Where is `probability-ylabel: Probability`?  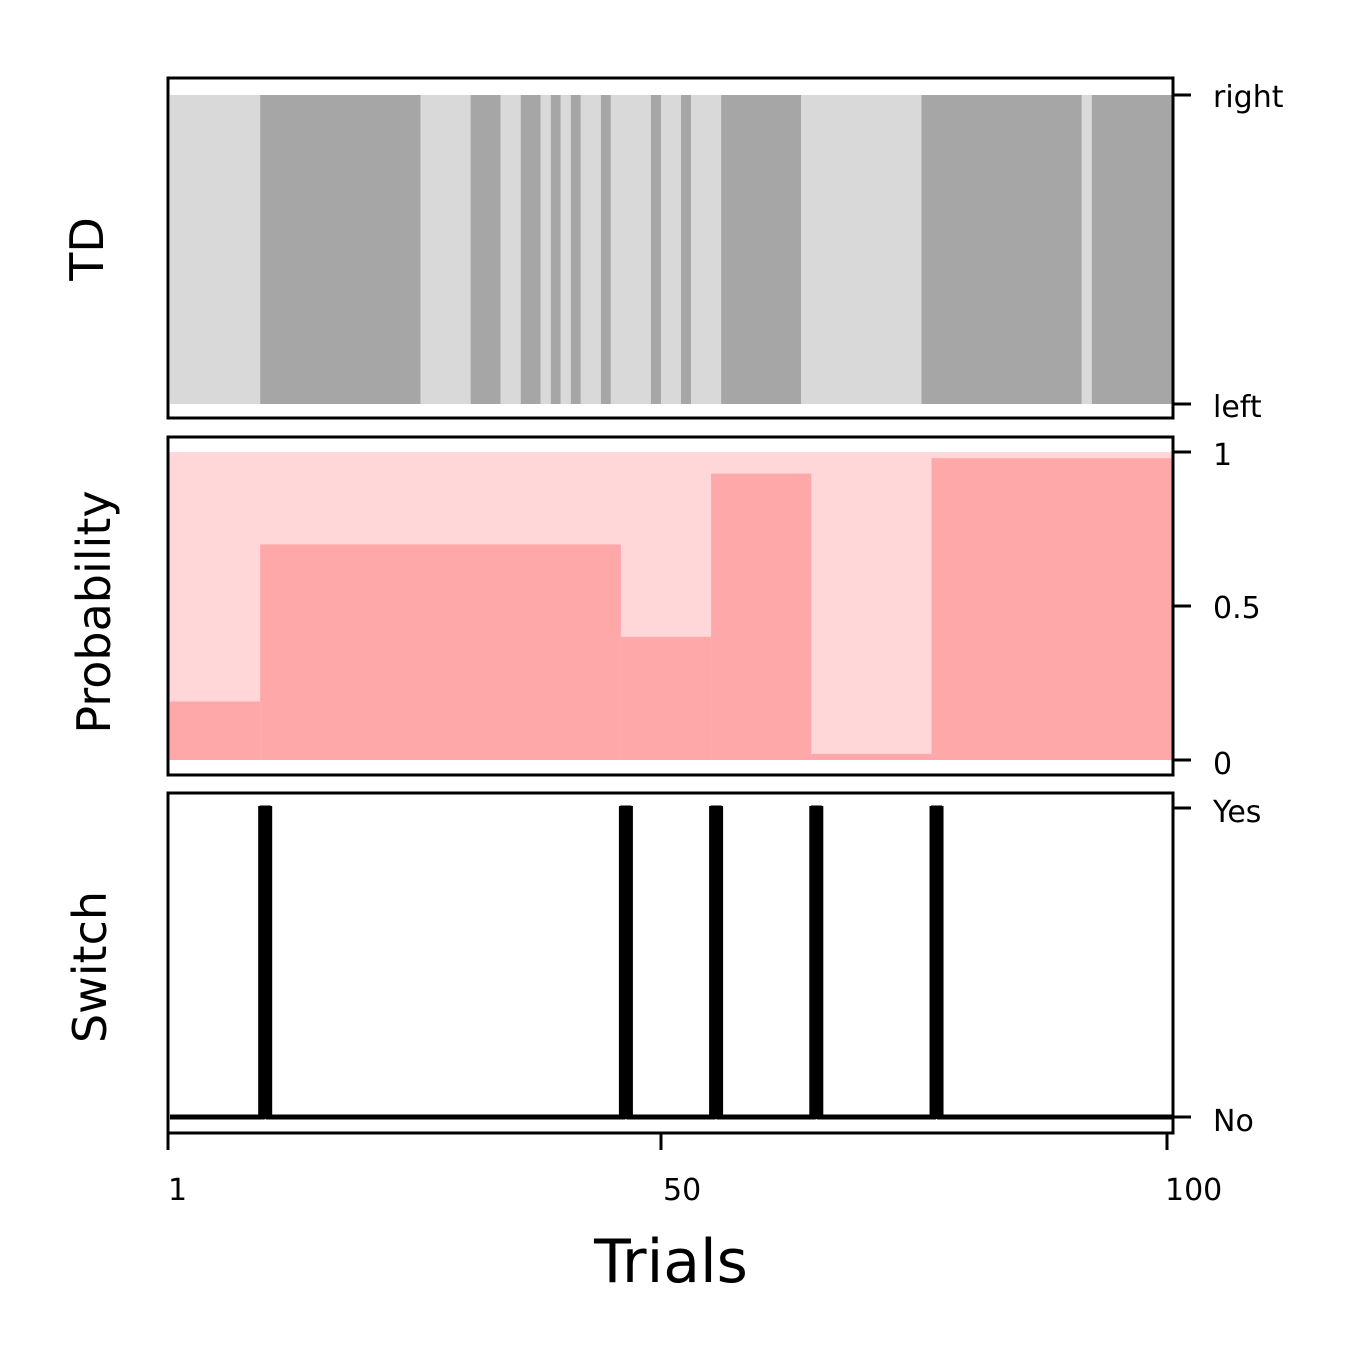
probability-ylabel: Probability is located at coordinates (94, 611).